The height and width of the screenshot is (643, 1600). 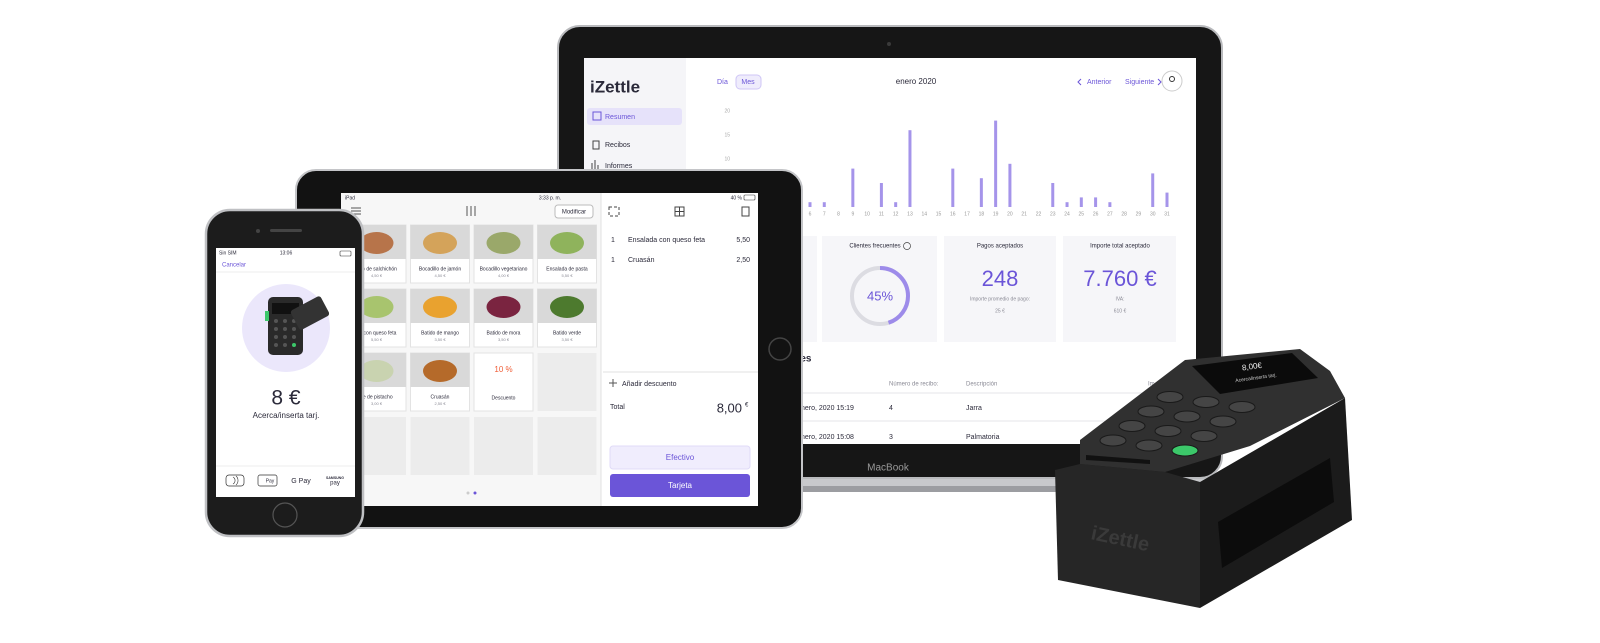 What do you see at coordinates (618, 145) in the screenshot?
I see `nav-item: Recibos` at bounding box center [618, 145].